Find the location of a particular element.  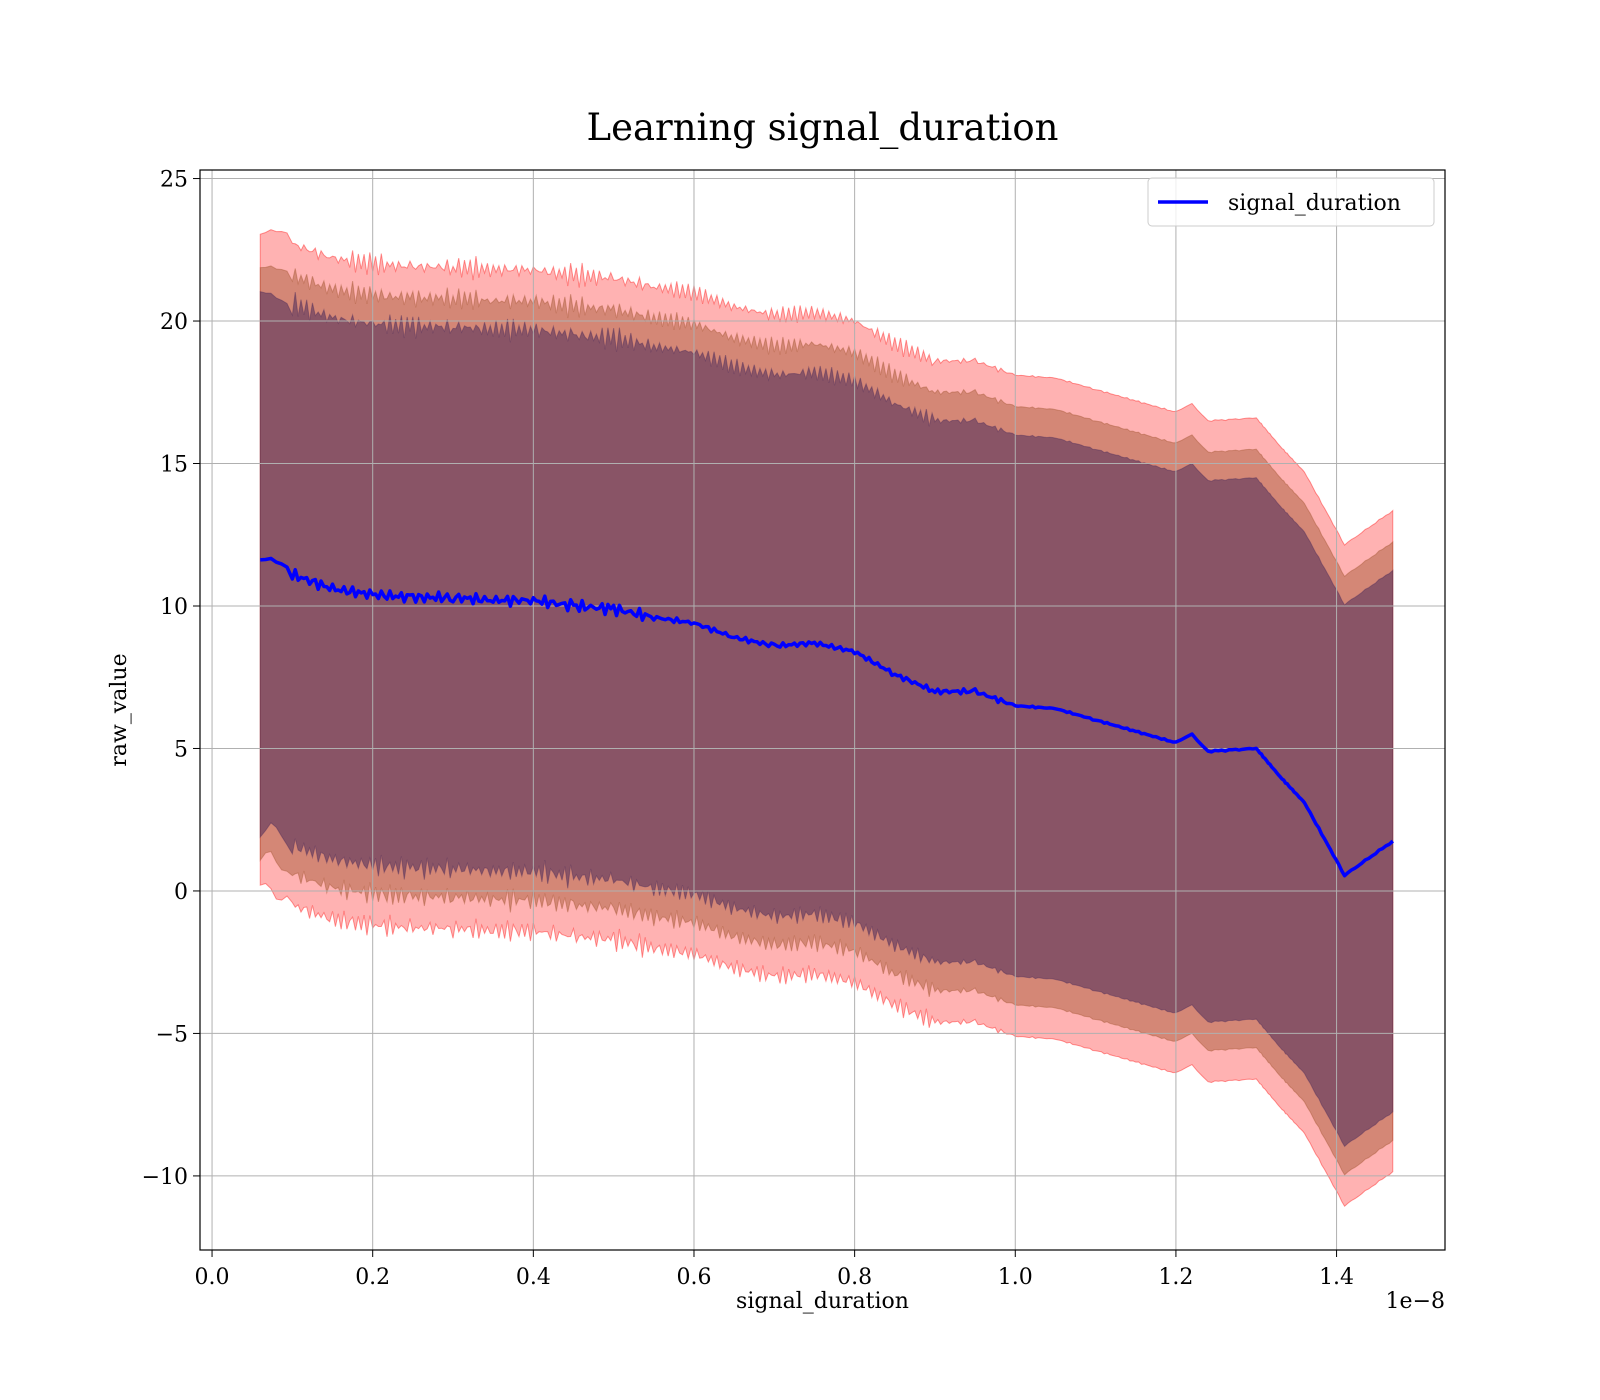

legend-box is located at coordinates (1291, 202).